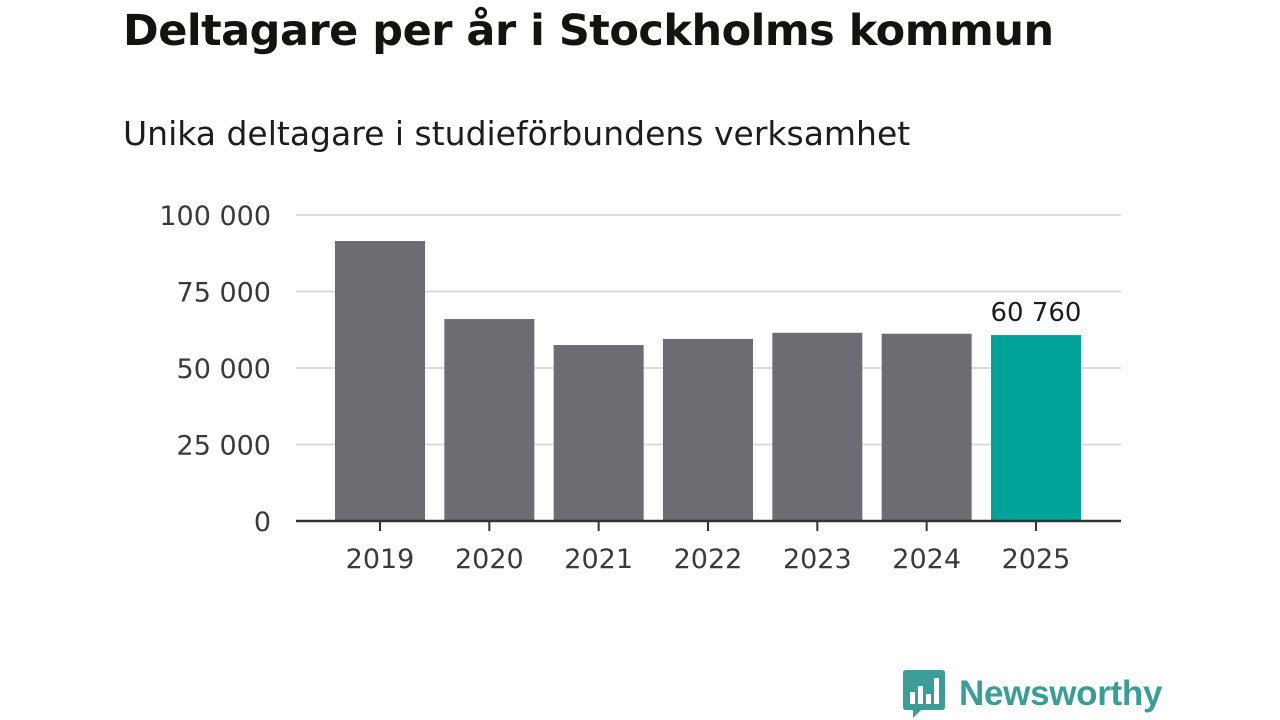  What do you see at coordinates (1036, 559) in the screenshot?
I see `x-tick-label: 2025` at bounding box center [1036, 559].